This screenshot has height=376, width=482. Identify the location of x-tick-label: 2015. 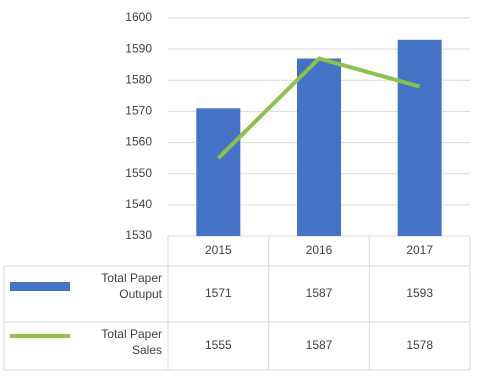
(218, 250).